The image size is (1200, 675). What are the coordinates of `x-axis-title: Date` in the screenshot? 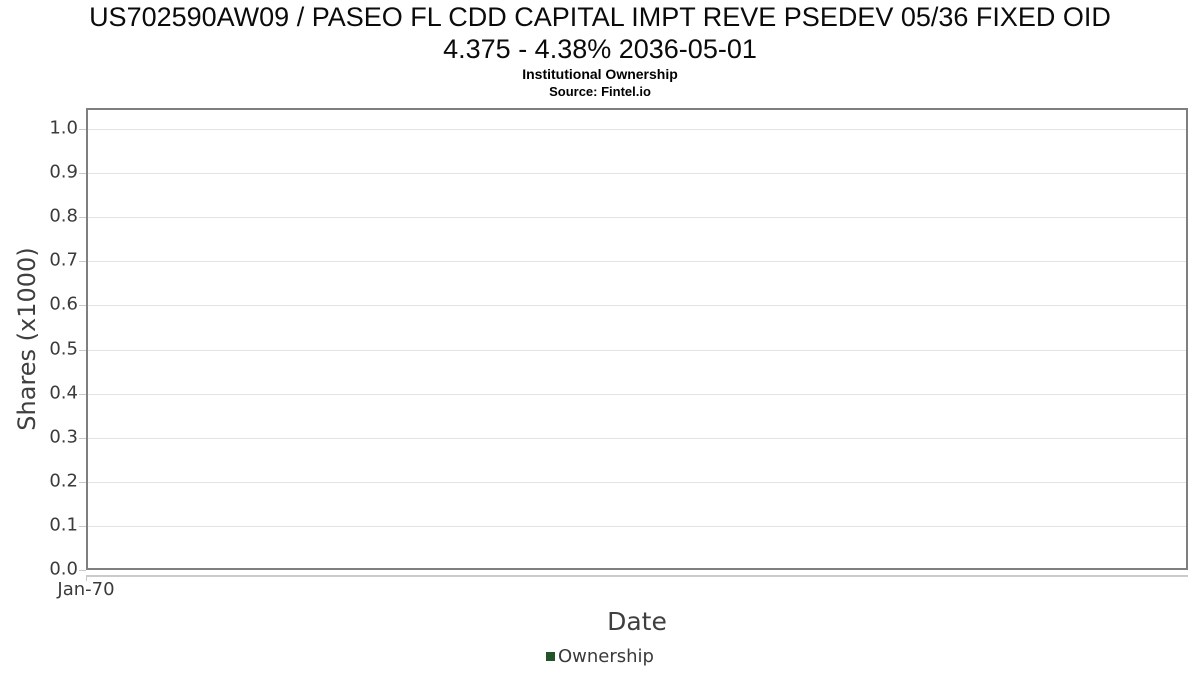 It's located at (637, 621).